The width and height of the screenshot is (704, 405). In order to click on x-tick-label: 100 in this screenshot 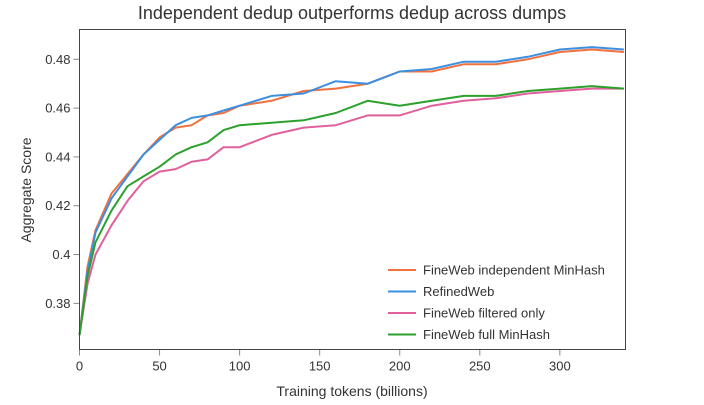, I will do `click(240, 366)`.